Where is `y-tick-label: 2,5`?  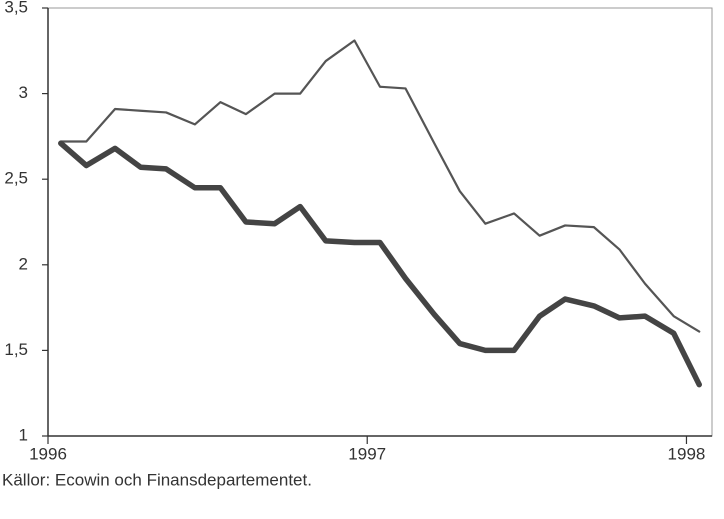
y-tick-label: 2,5 is located at coordinates (16, 178).